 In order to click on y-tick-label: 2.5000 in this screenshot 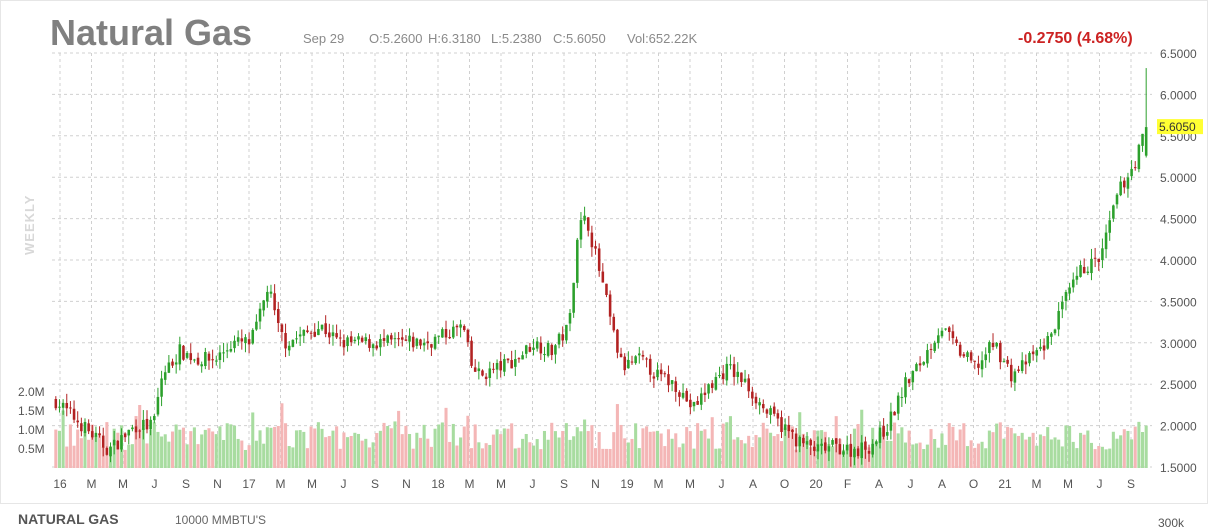, I will do `click(1178, 385)`.